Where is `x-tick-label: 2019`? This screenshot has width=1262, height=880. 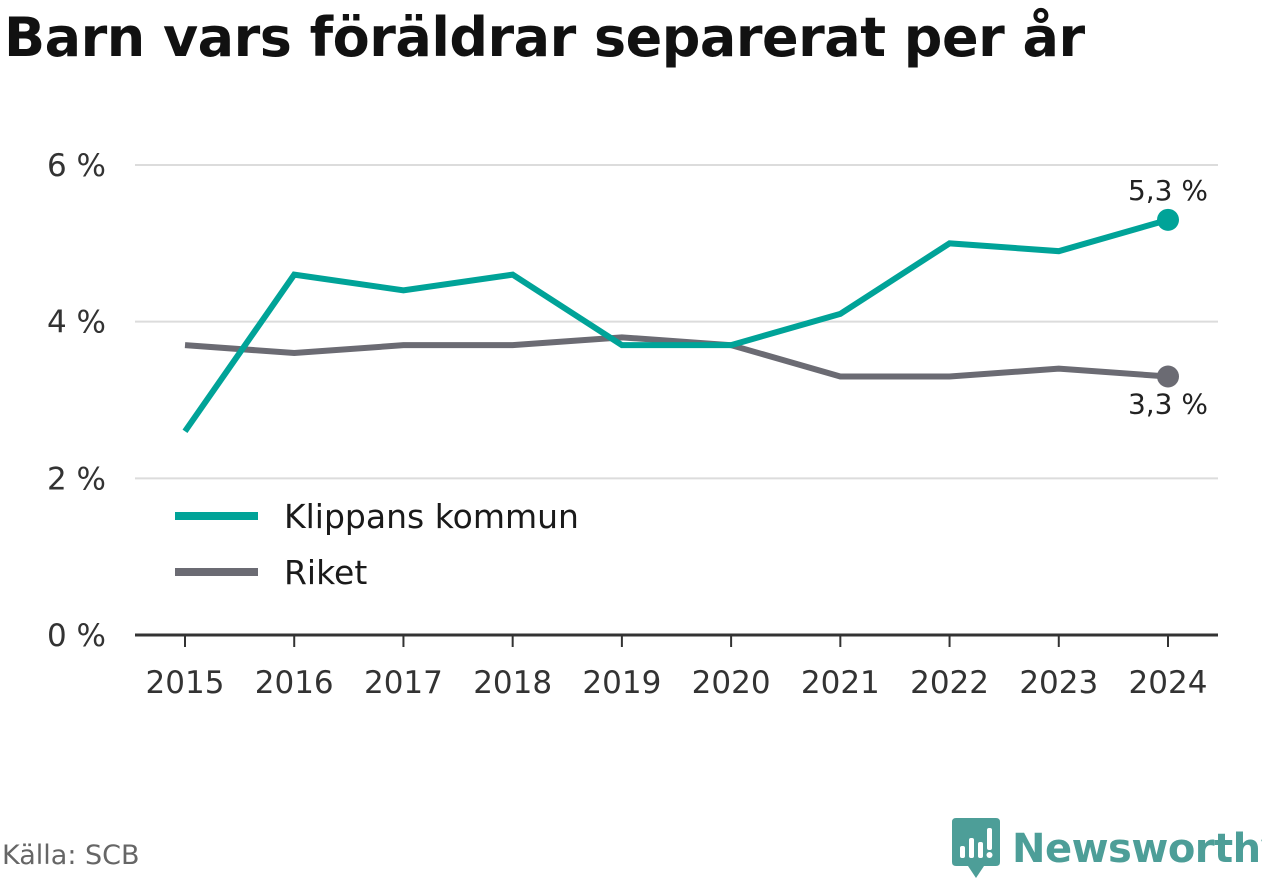
x-tick-label: 2019 is located at coordinates (621, 683).